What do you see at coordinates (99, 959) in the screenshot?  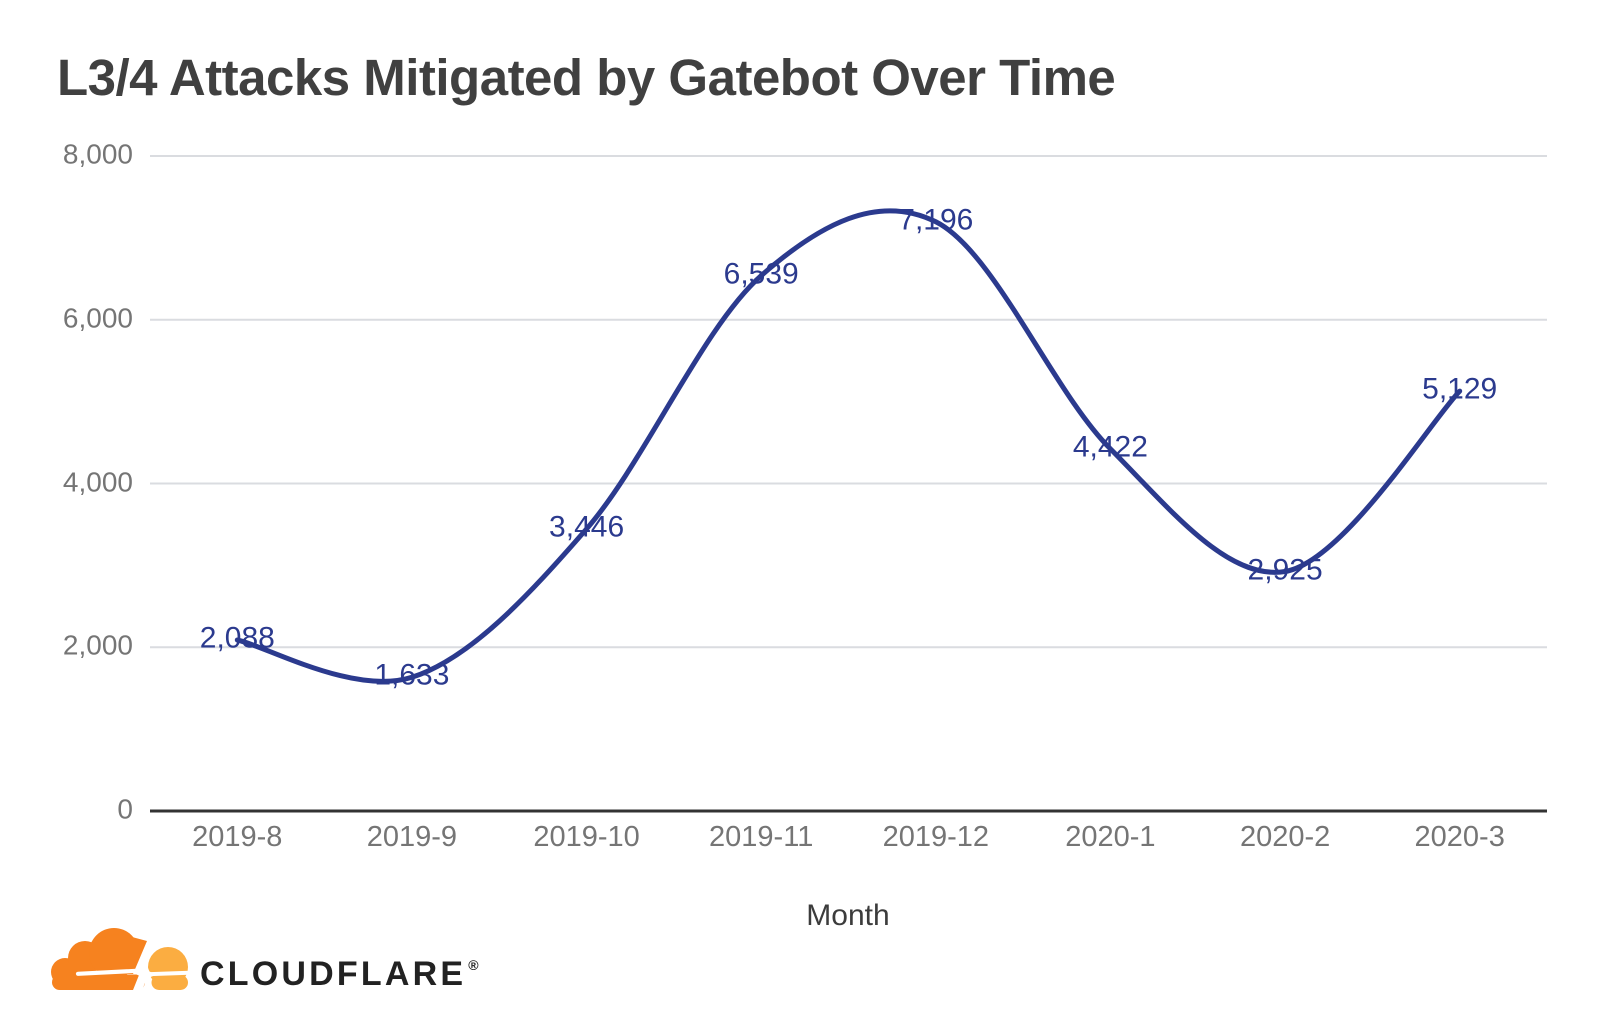 I see `cloud-dark-shape` at bounding box center [99, 959].